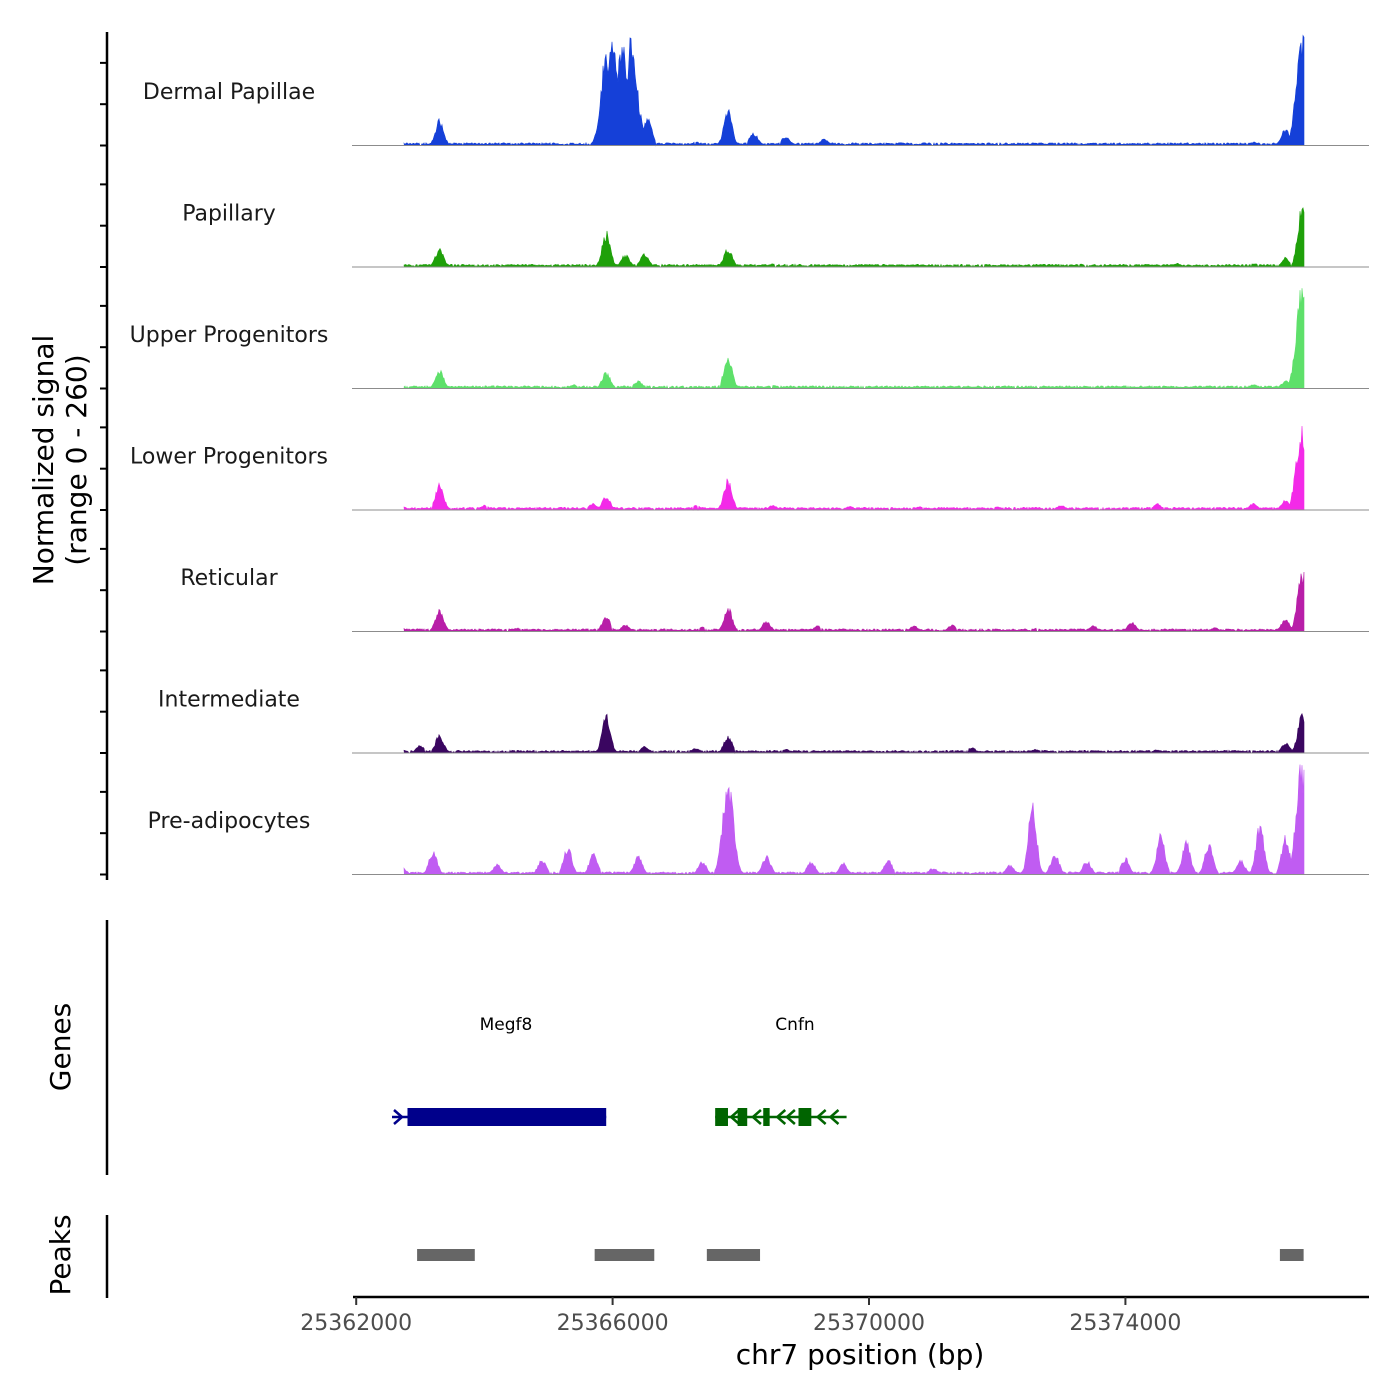 This screenshot has width=1400, height=1400. Describe the element at coordinates (229, 821) in the screenshot. I see `track-label: Pre-adipocytes` at that location.